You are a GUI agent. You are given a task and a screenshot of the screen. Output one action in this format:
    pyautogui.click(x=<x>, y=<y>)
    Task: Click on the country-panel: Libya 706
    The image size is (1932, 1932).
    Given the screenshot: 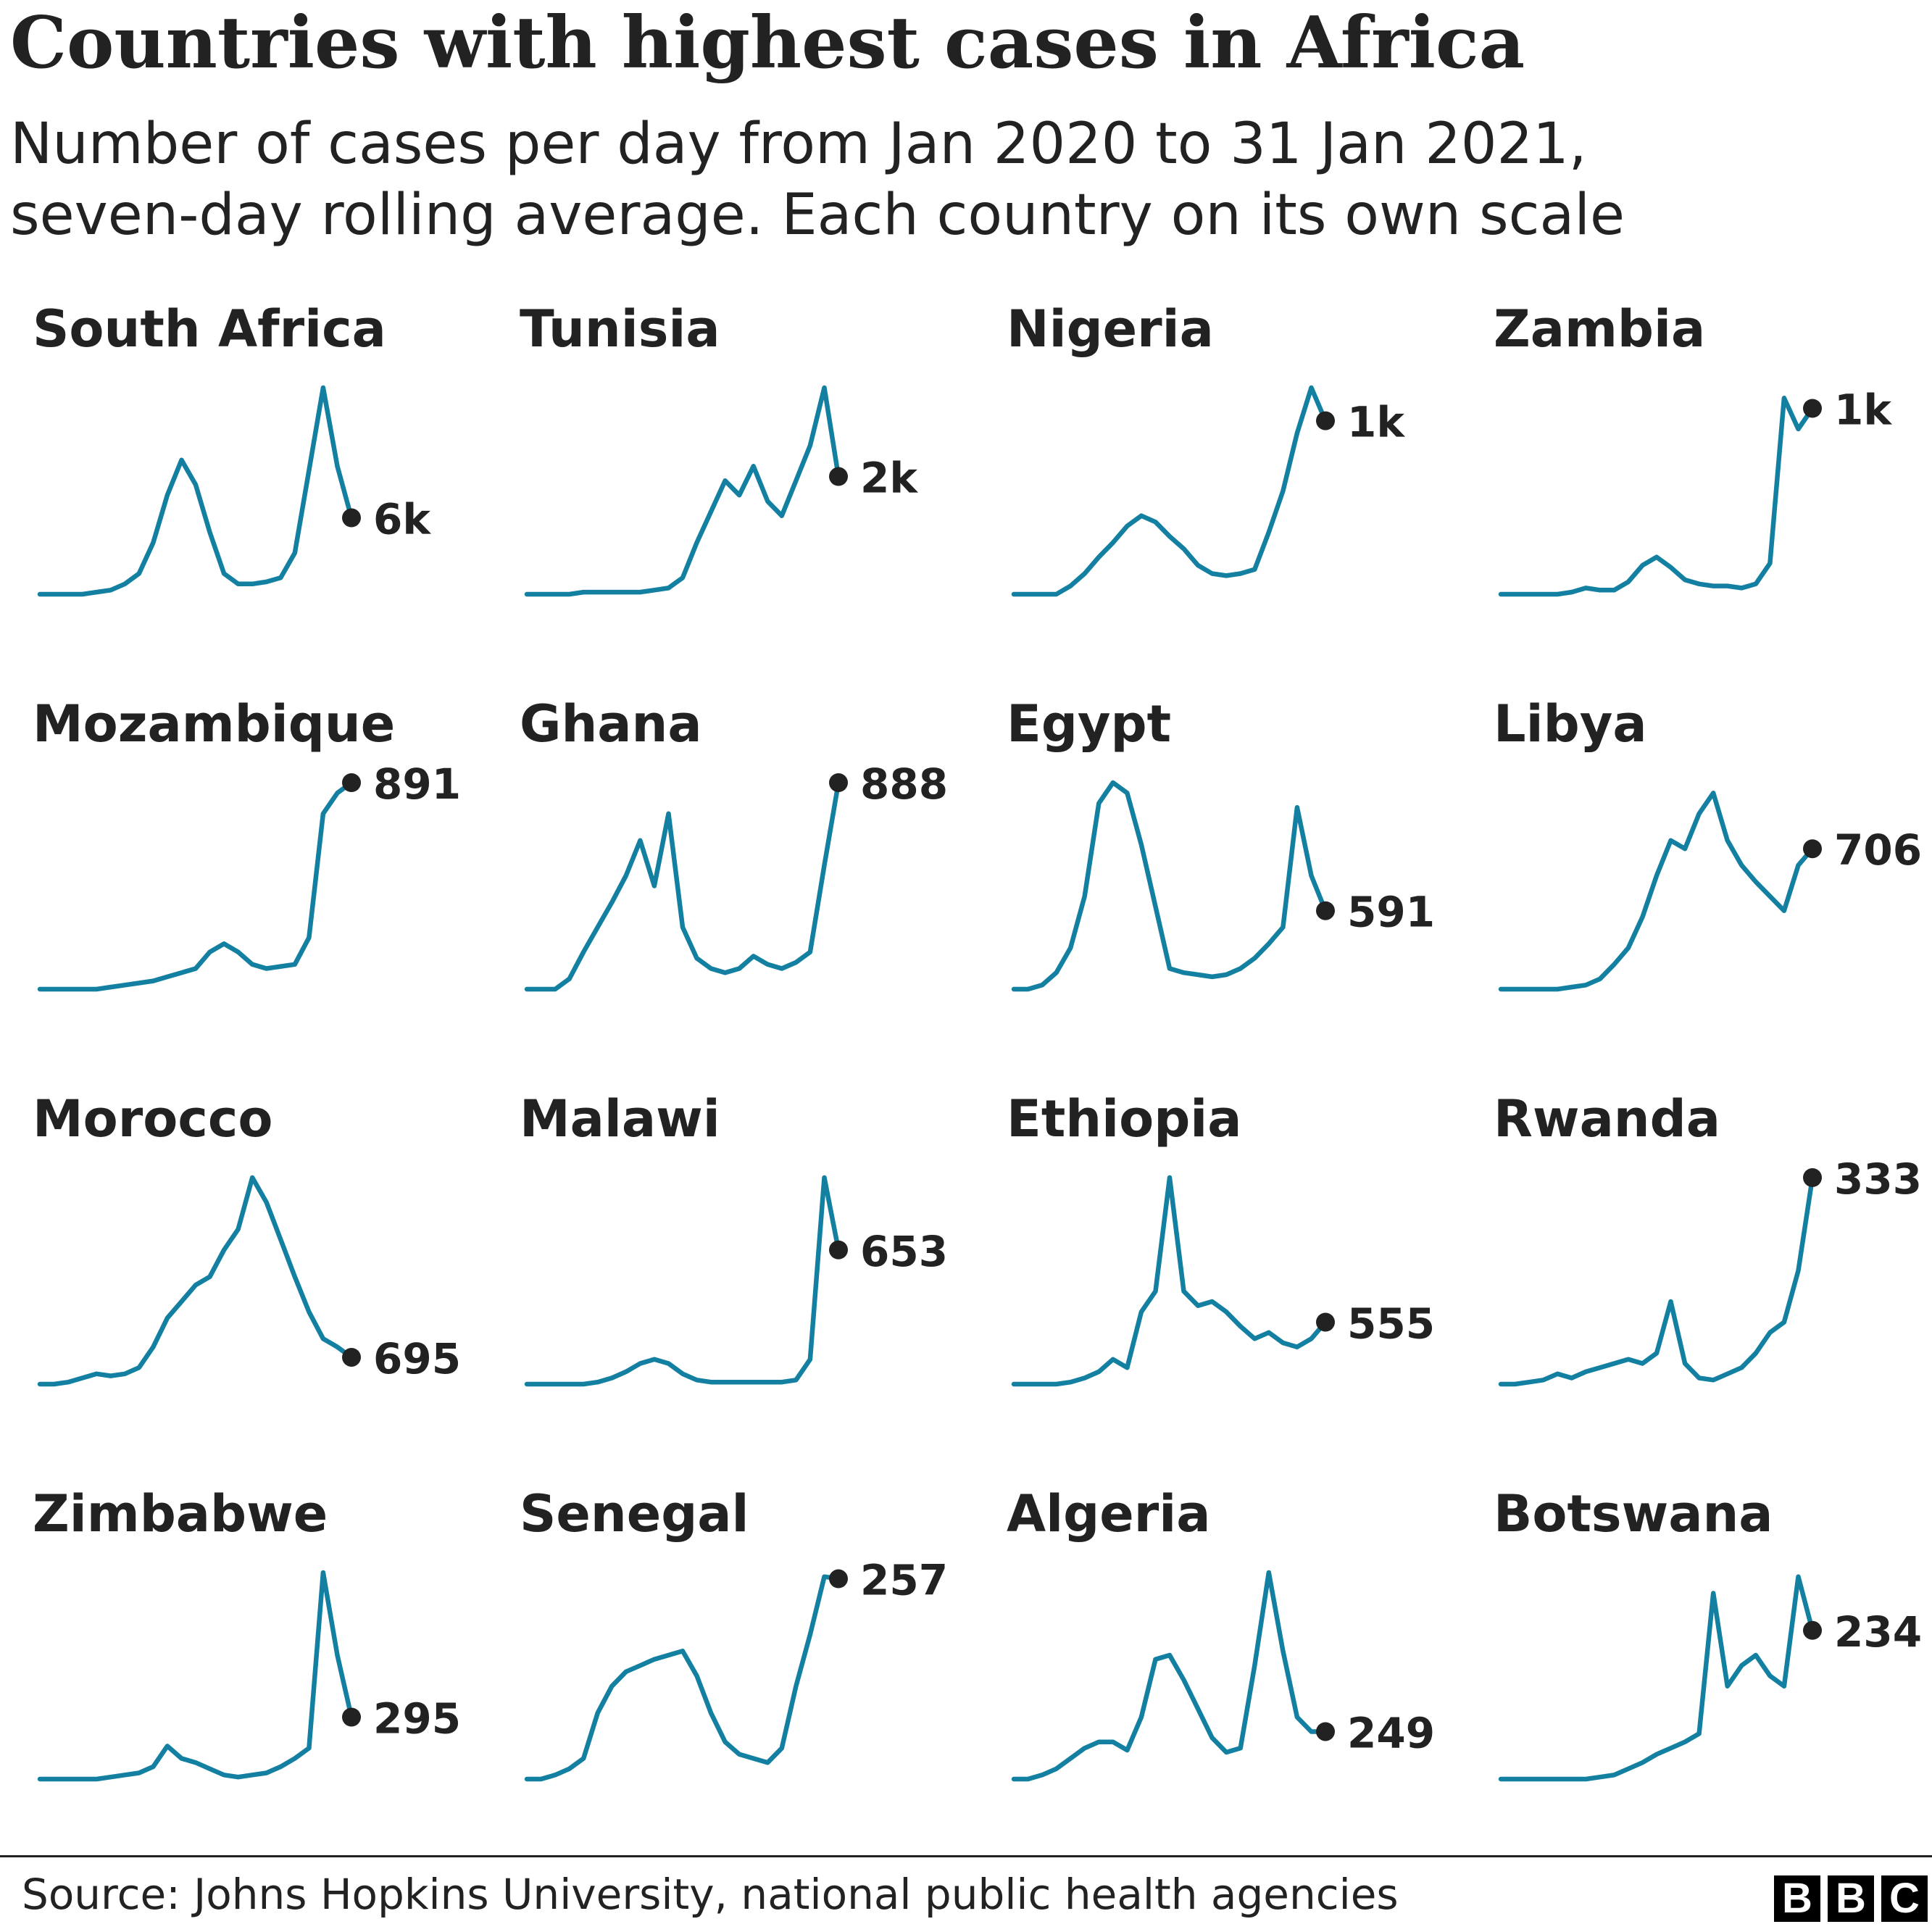 What is the action you would take?
    pyautogui.click(x=1708, y=843)
    